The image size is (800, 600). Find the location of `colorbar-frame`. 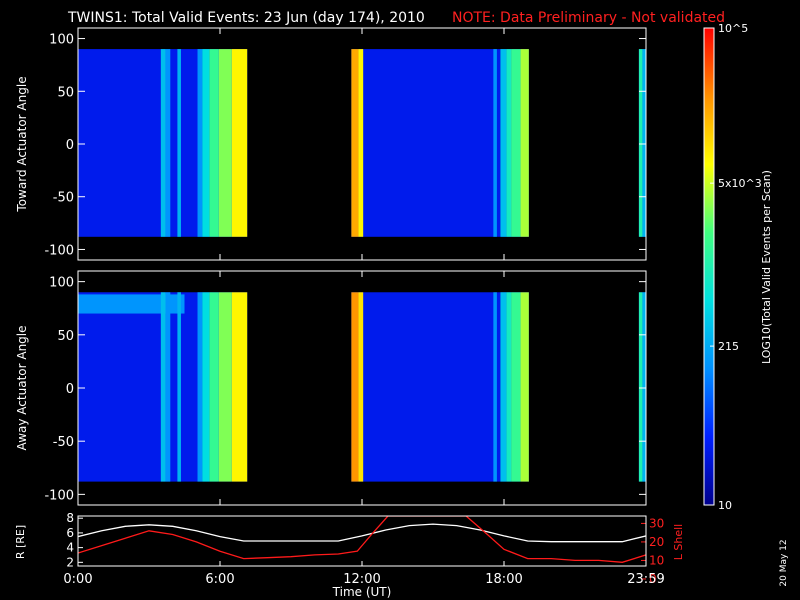

colorbar-frame is located at coordinates (709, 266).